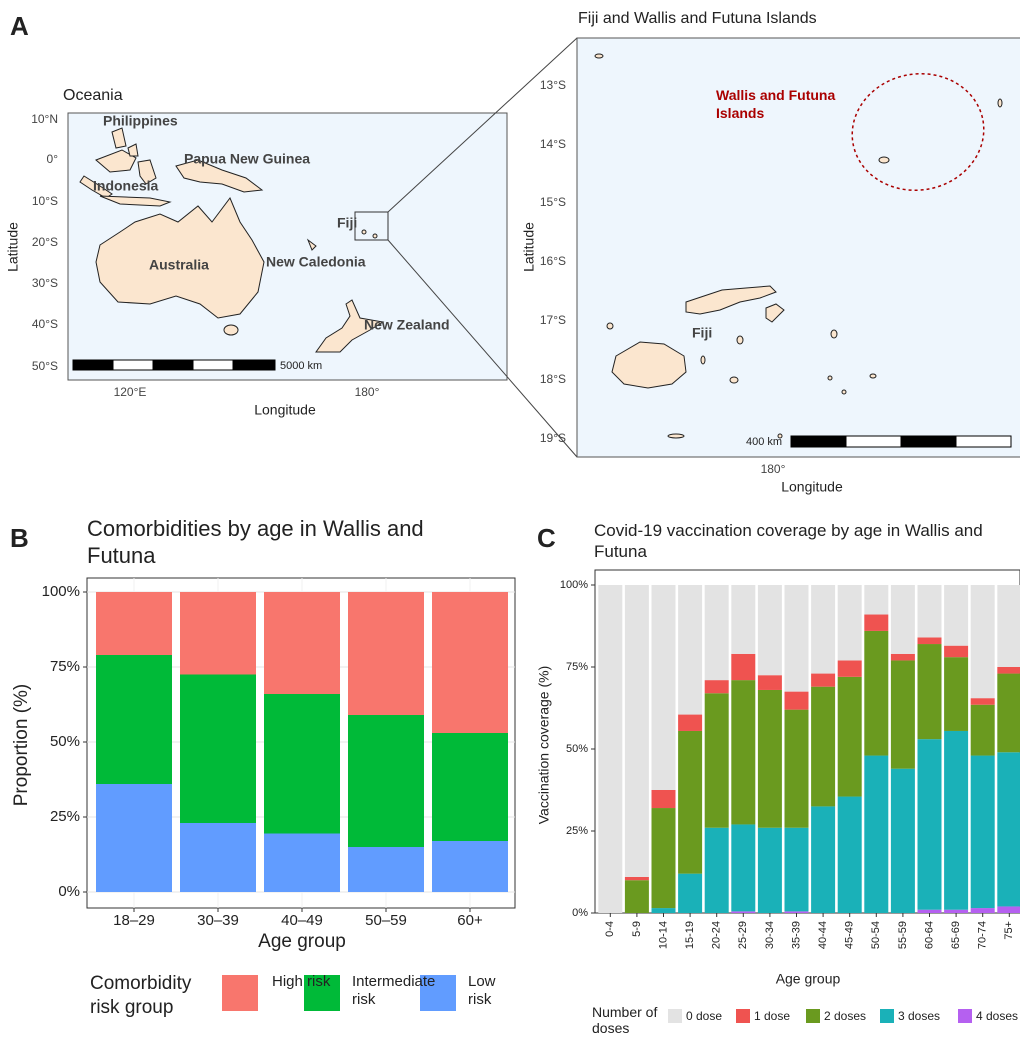 The height and width of the screenshot is (1038, 1020). I want to click on map-title: Oceania, so click(93, 95).